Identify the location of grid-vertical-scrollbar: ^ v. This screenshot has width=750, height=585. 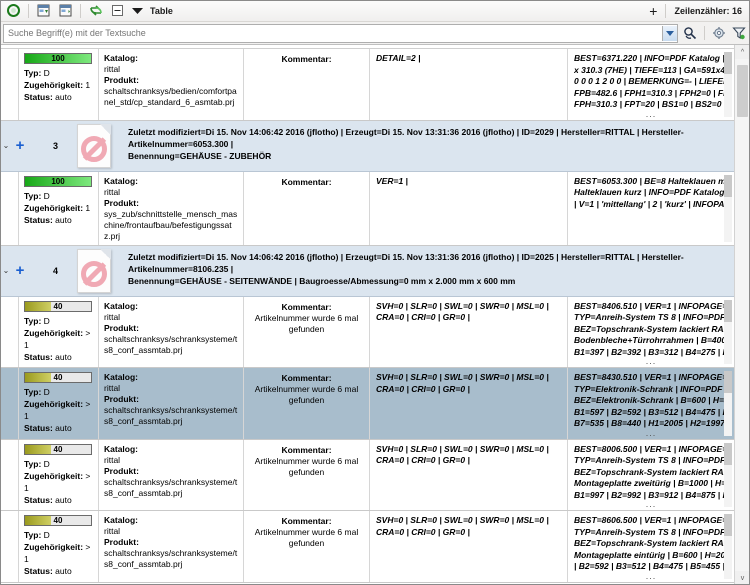
(742, 315).